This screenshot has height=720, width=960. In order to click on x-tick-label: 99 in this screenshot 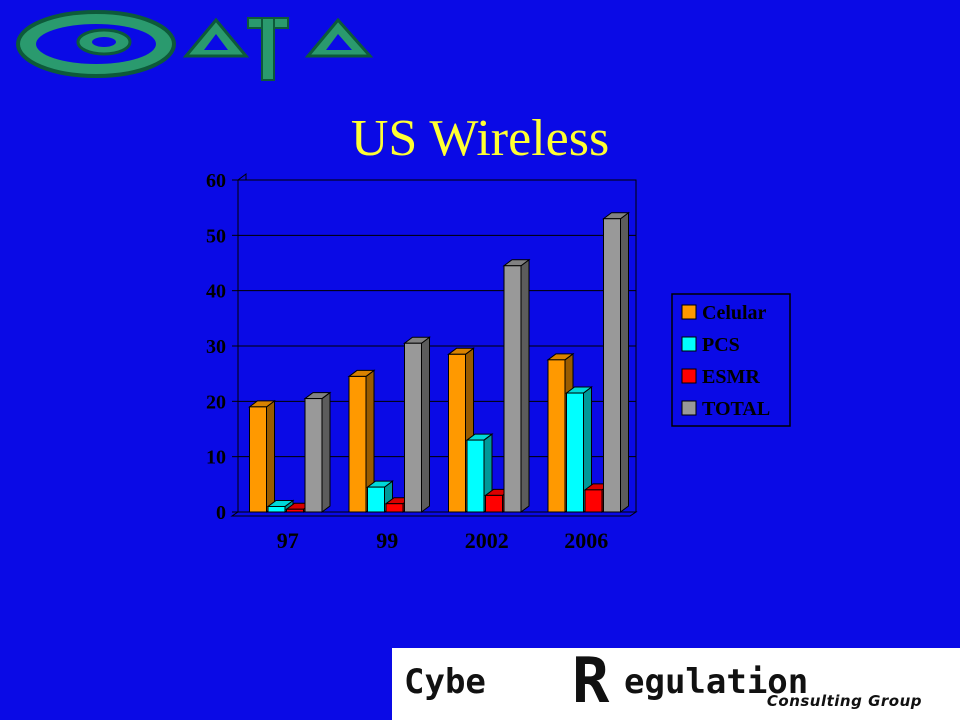, I will do `click(387, 540)`.